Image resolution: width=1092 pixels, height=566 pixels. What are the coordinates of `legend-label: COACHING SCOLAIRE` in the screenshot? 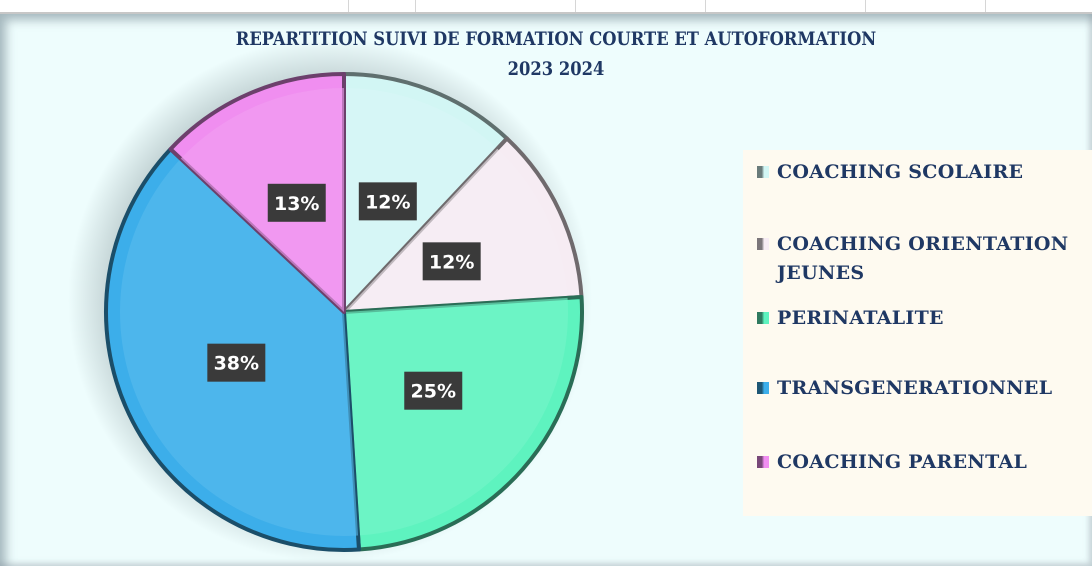 It's located at (900, 172).